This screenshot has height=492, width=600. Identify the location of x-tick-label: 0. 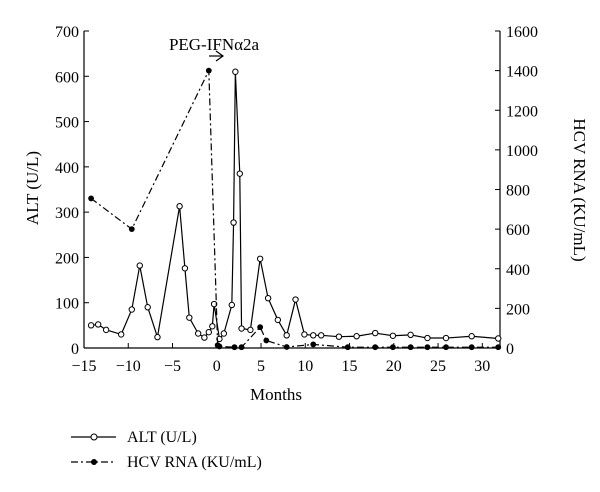
(217, 366).